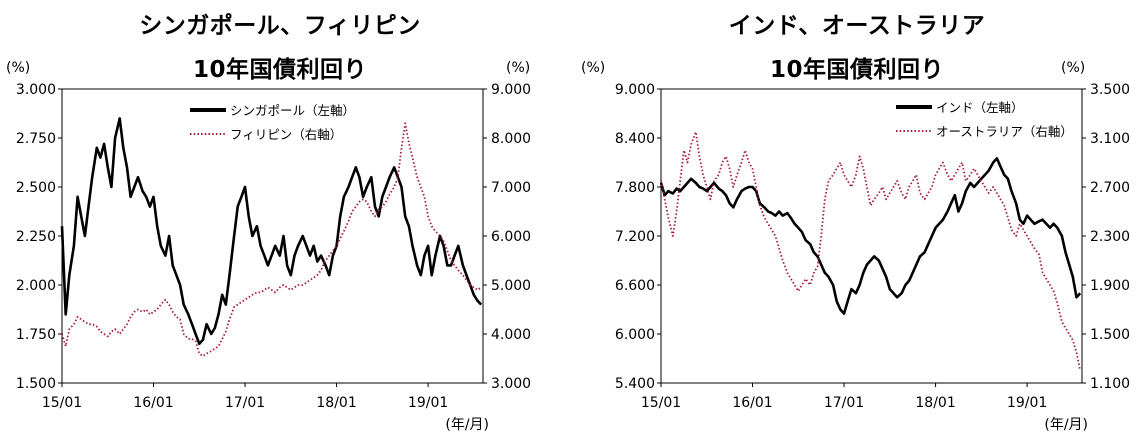 The width and height of the screenshot is (1139, 434). What do you see at coordinates (511, 90) in the screenshot?
I see `y-right-tick-label: 9.000` at bounding box center [511, 90].